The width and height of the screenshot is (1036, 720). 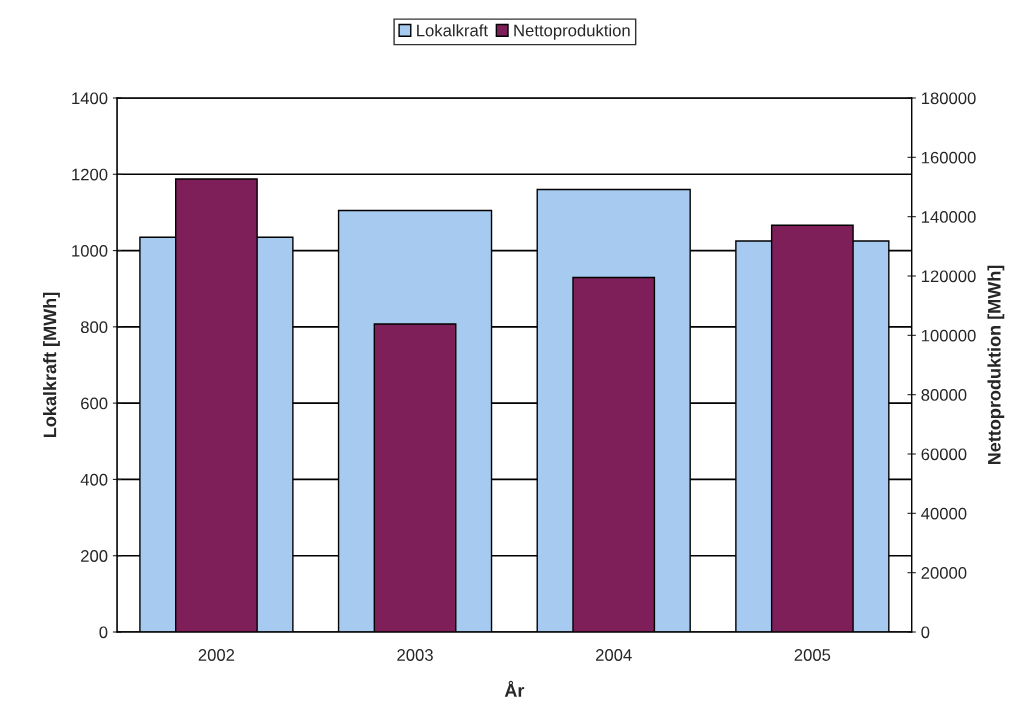 What do you see at coordinates (948, 335) in the screenshot?
I see `y2-tick-label: 100000` at bounding box center [948, 335].